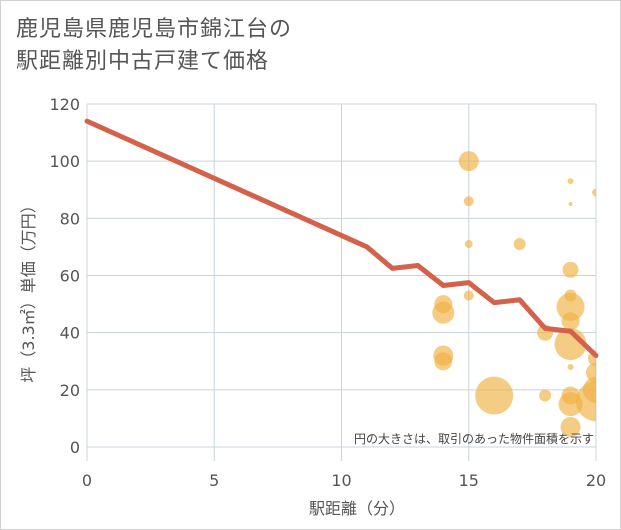 This screenshot has height=530, width=621. I want to click on x-tick-labels: 0 5 10 15 20, so click(344, 480).